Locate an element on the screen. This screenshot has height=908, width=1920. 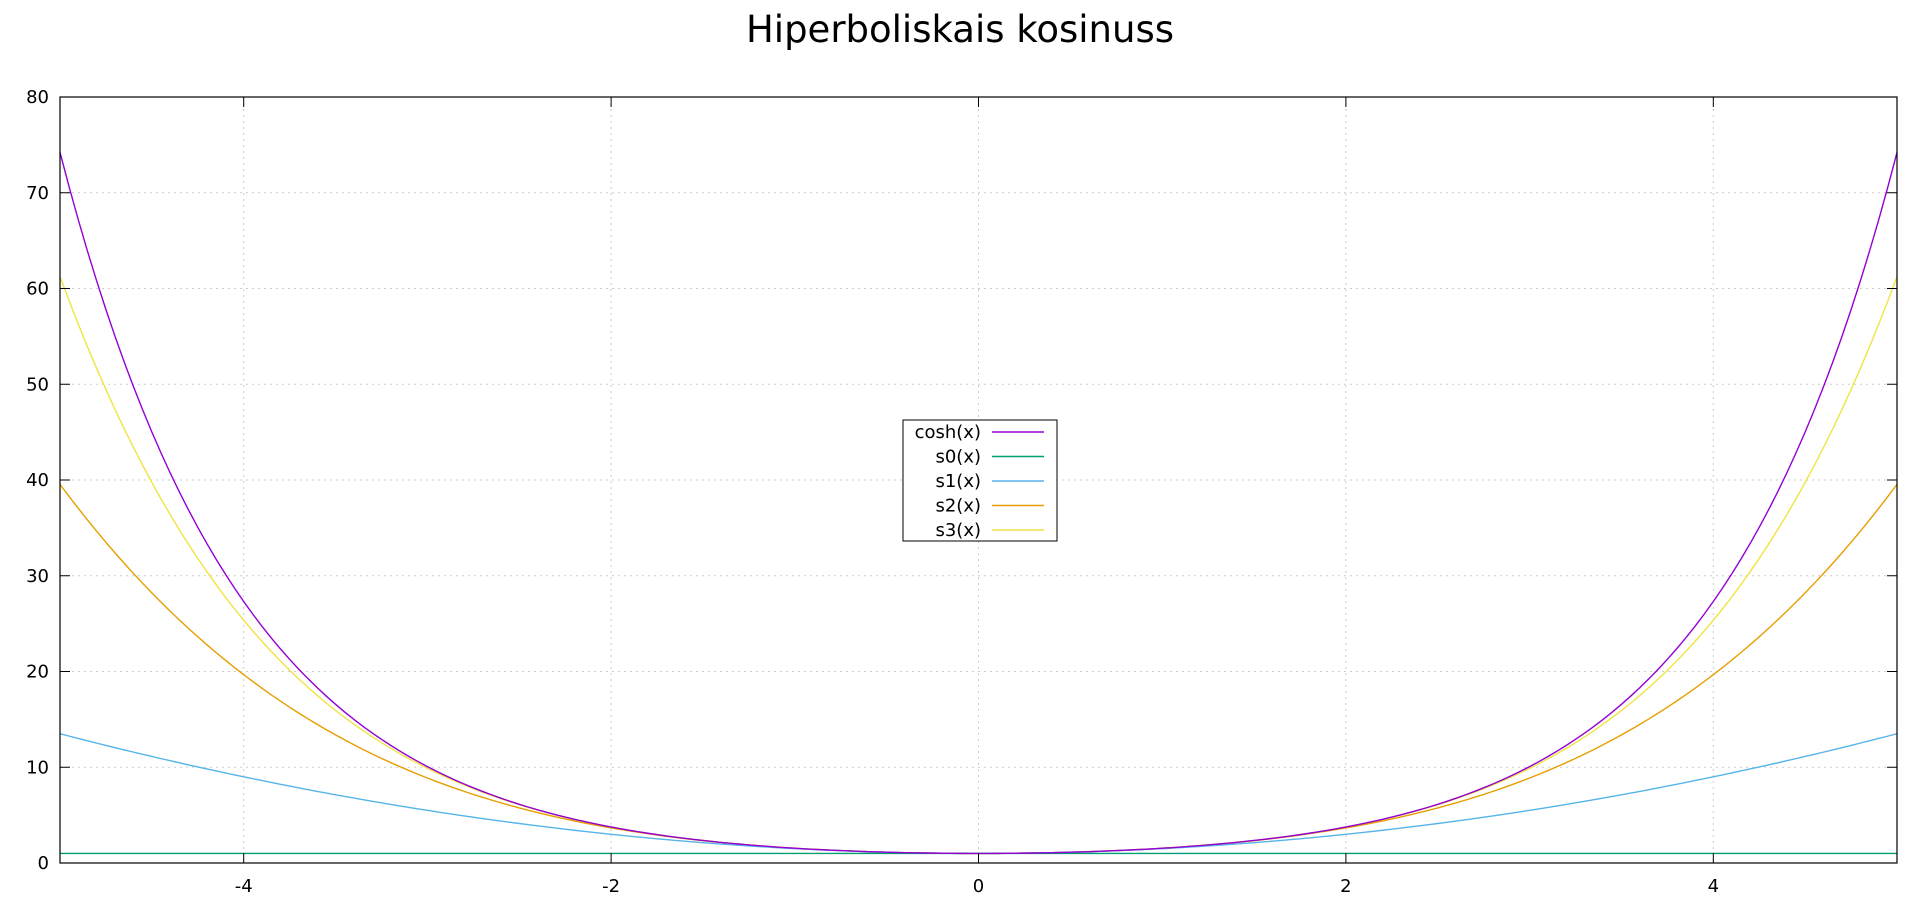
y-tick-label: 70 is located at coordinates (37, 193).